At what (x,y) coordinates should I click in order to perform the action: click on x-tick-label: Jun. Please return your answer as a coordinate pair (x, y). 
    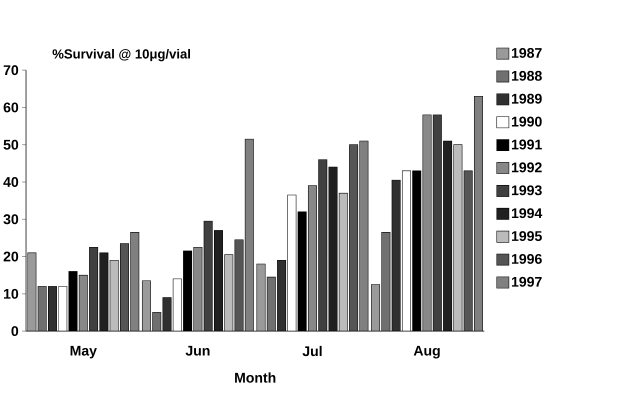
    Looking at the image, I should click on (198, 351).